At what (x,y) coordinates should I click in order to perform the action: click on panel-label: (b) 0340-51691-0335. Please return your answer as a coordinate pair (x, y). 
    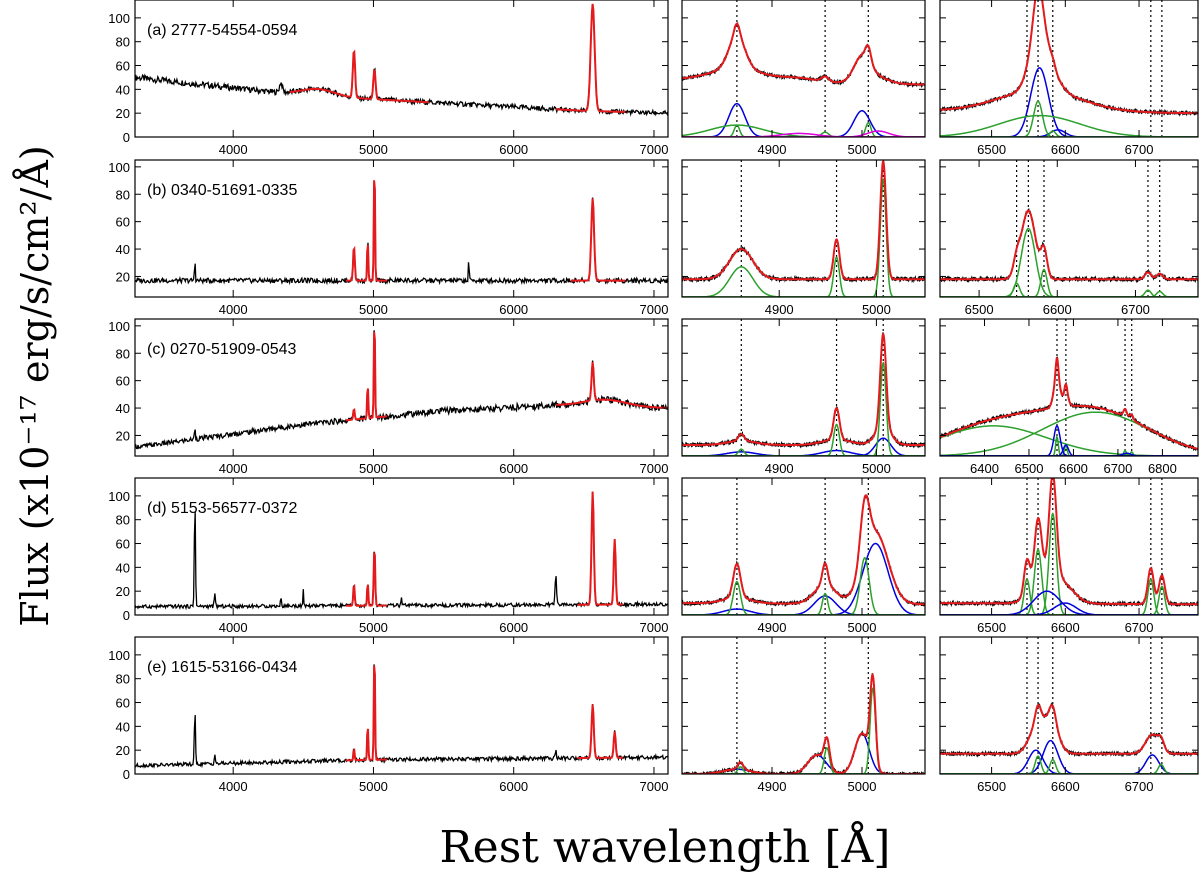
    Looking at the image, I should click on (222, 190).